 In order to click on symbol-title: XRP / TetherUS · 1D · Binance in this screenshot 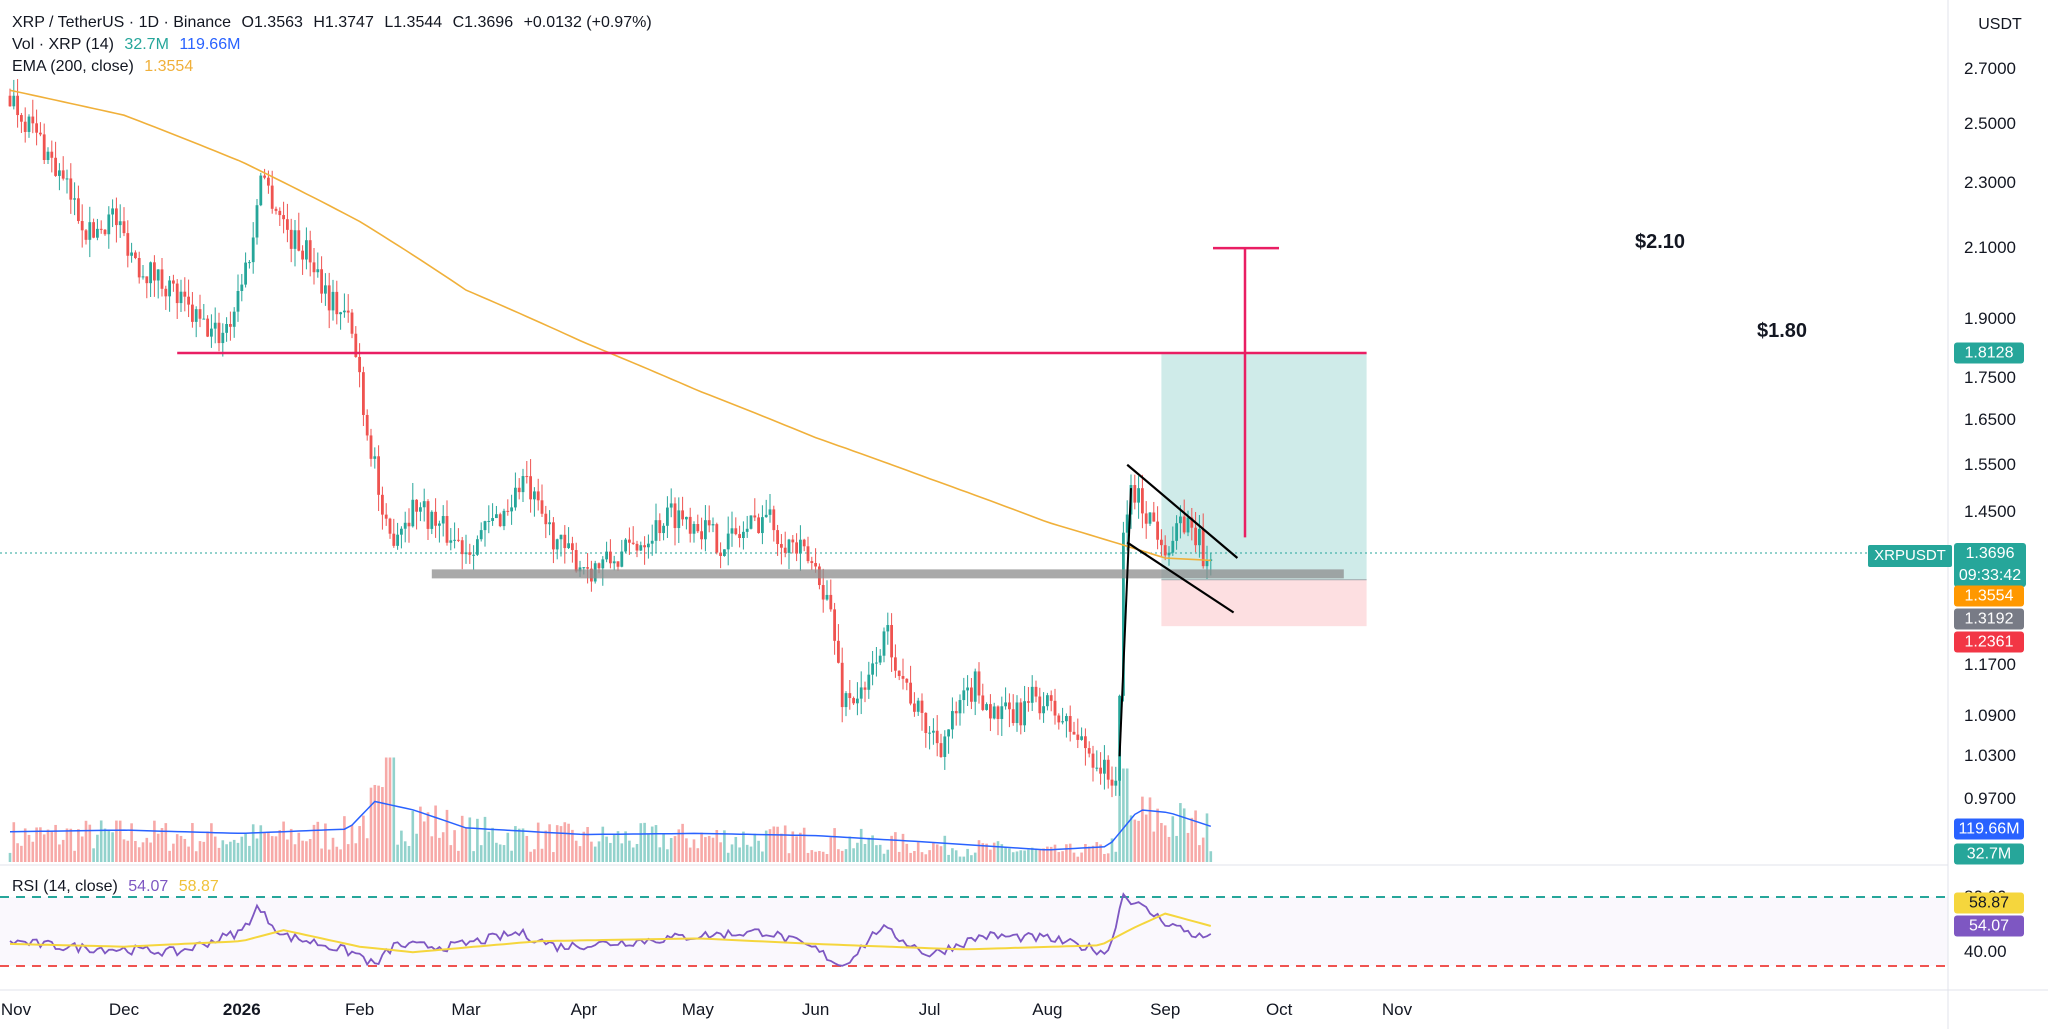, I will do `click(122, 22)`.